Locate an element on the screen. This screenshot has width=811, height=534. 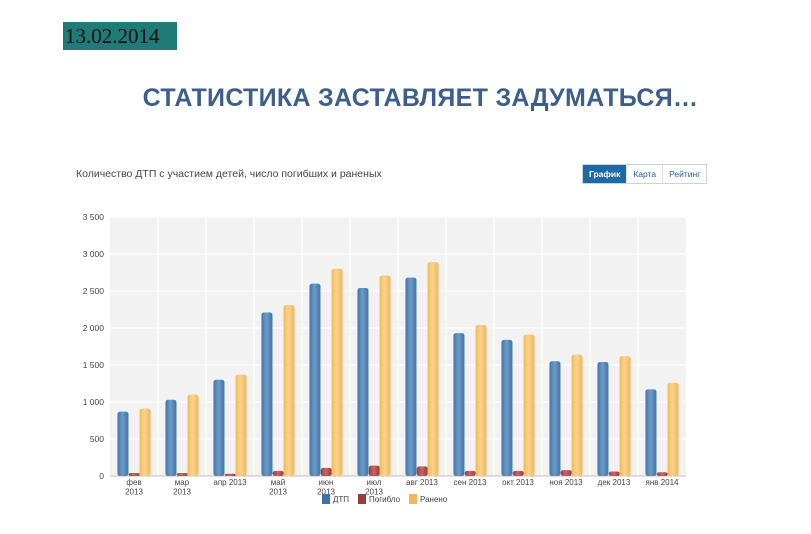
legend-label: ДТП is located at coordinates (341, 499).